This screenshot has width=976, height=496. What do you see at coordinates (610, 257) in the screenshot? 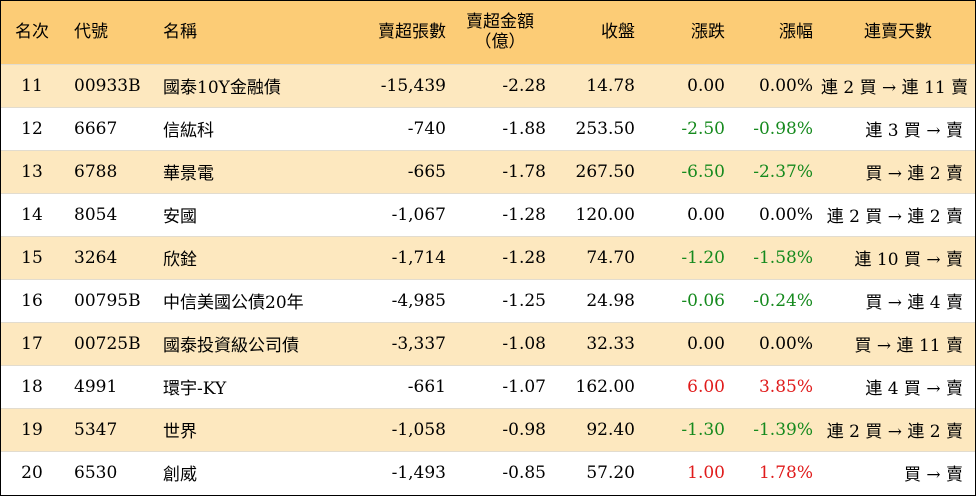
I see `cell-close: 74.70` at bounding box center [610, 257].